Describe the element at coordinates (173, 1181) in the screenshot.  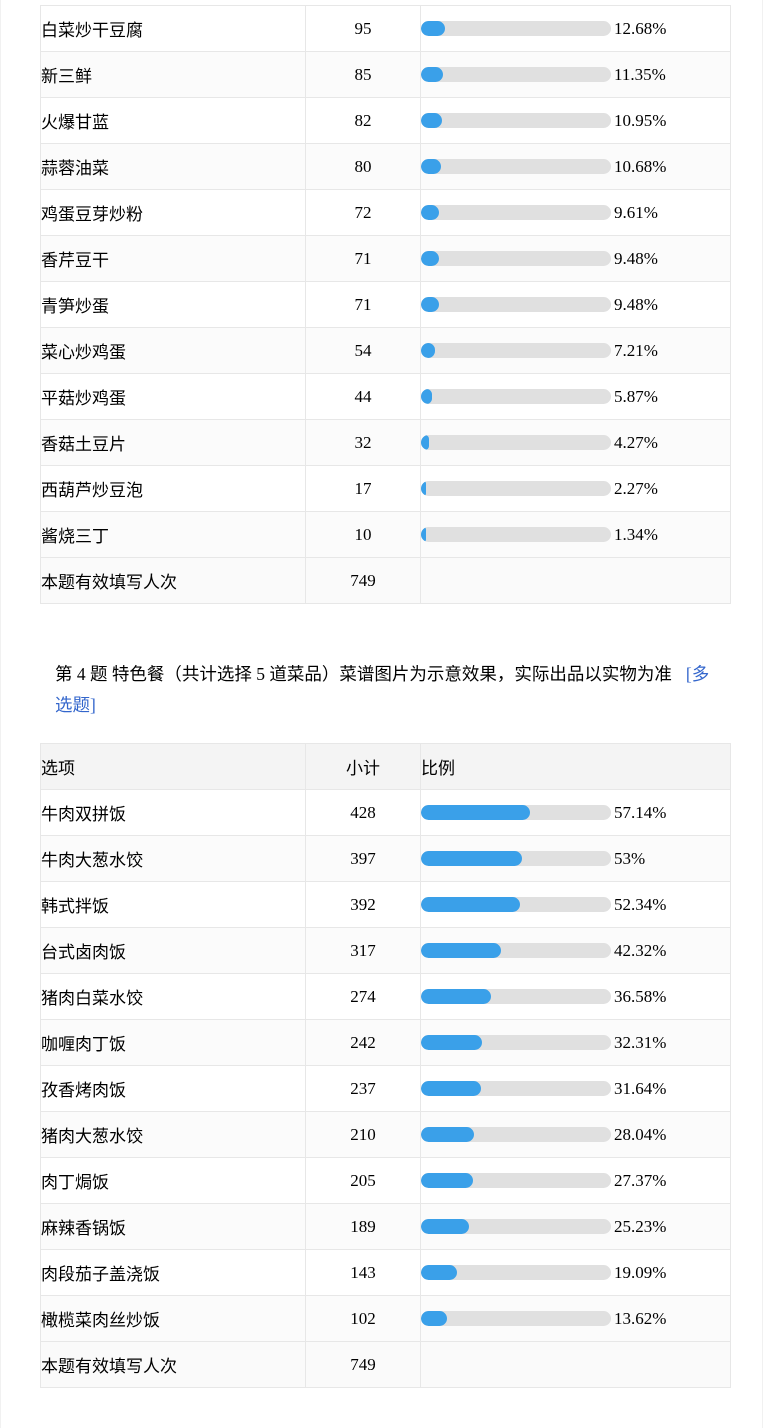
I see `option-label: 肉丁焗饭` at that location.